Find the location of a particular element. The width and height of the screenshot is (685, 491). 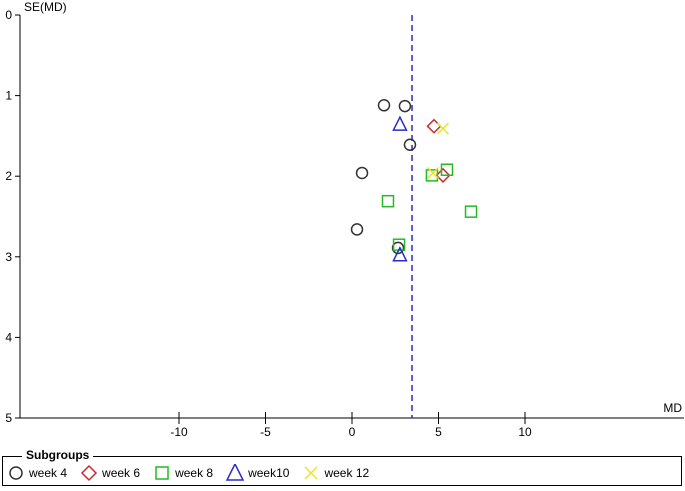

y-tick-label: 2 is located at coordinates (8, 176).